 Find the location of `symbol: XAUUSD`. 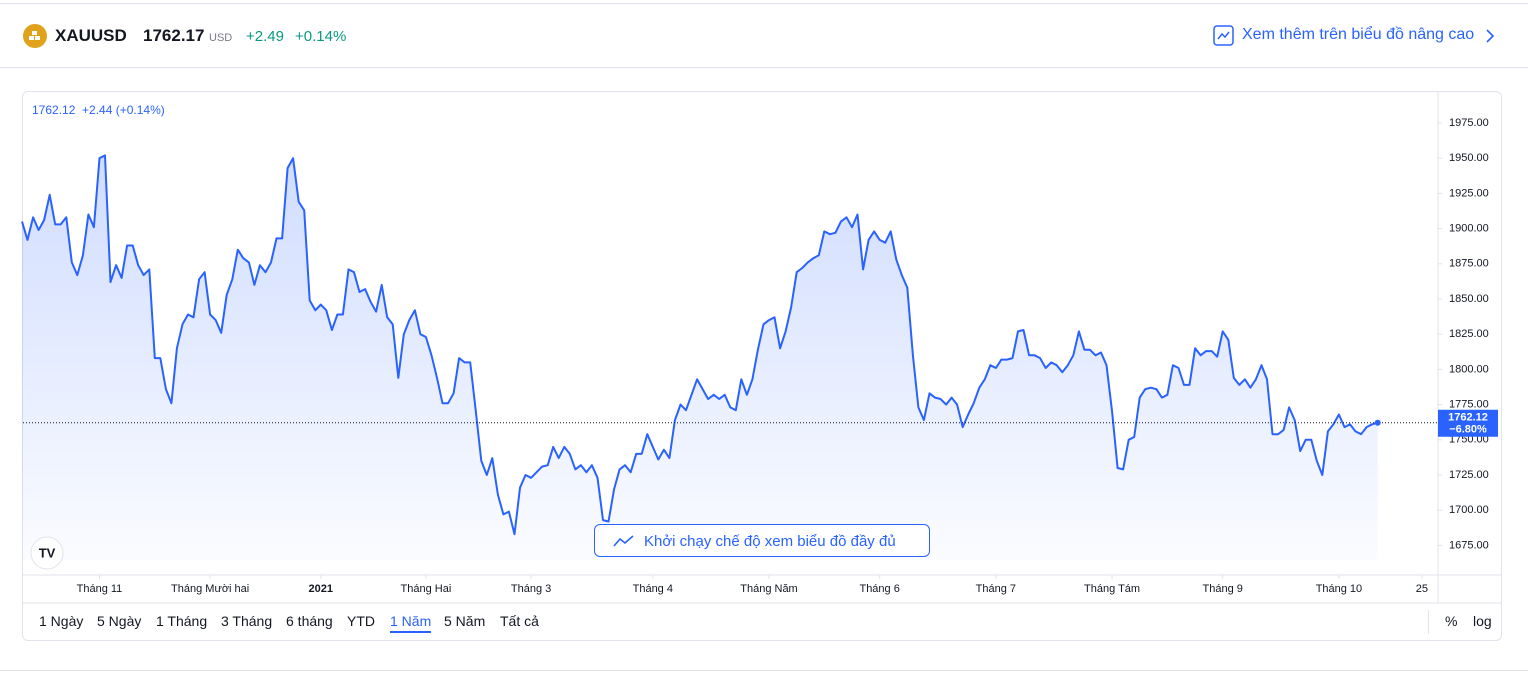

symbol: XAUUSD is located at coordinates (91, 35).